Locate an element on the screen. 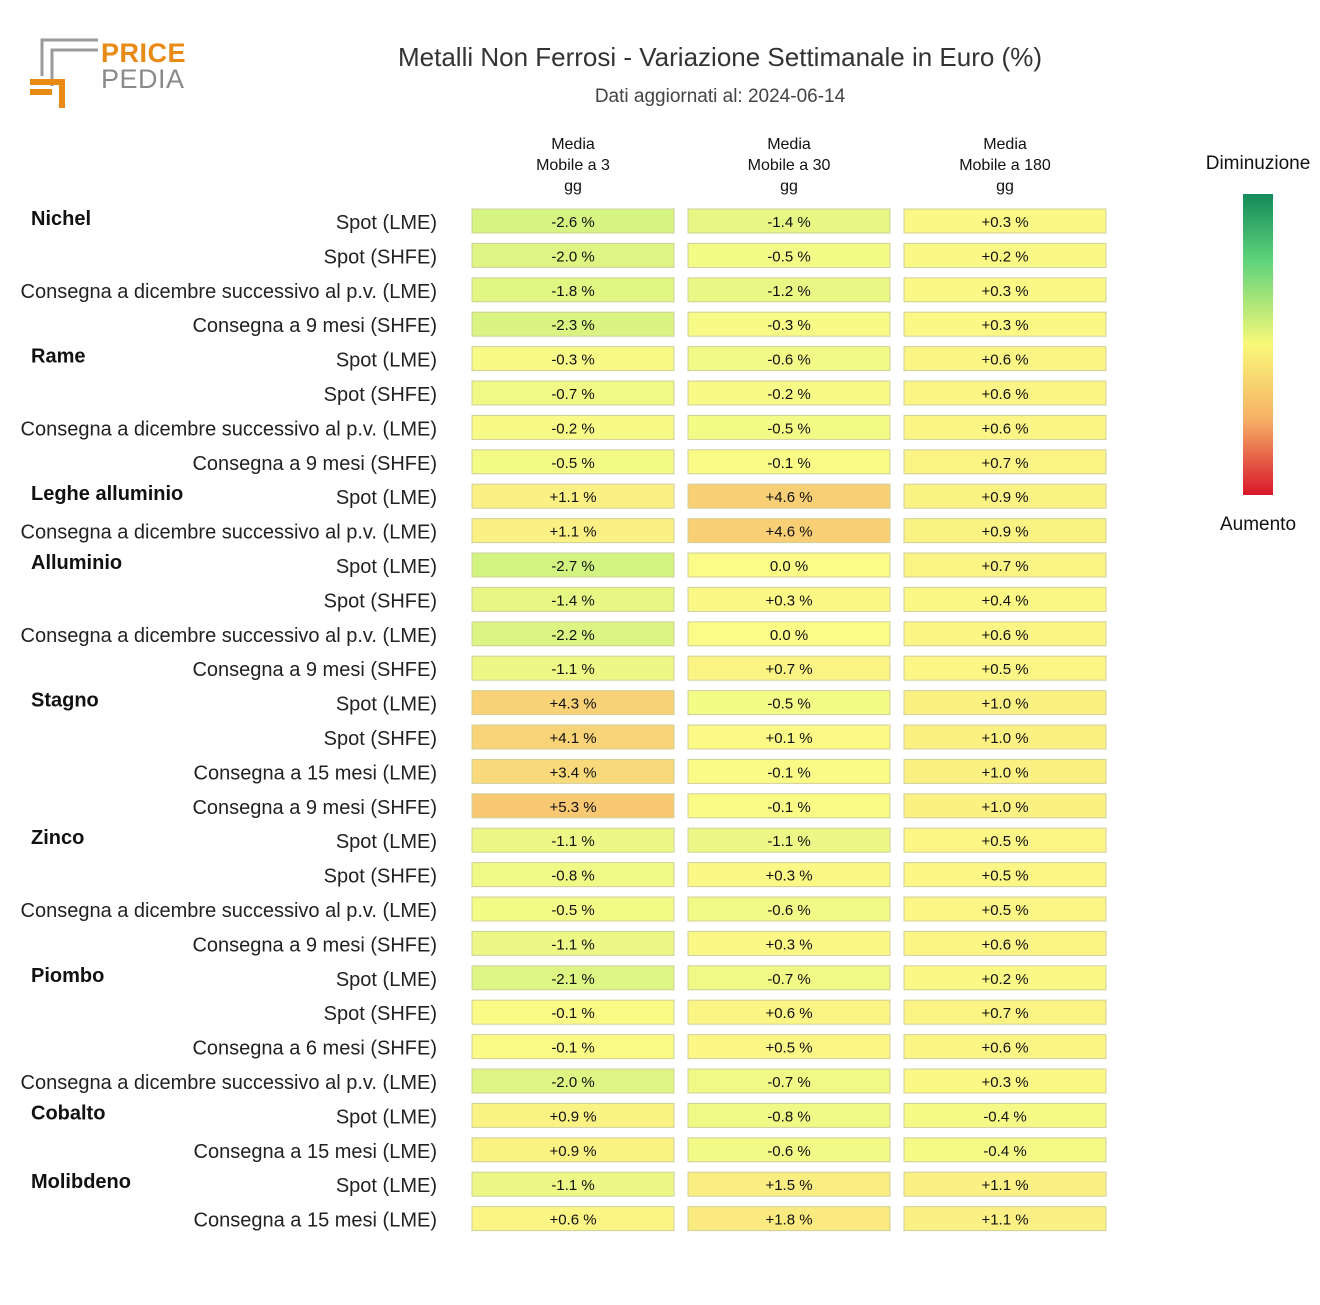  cell-value-label: +0.7 % is located at coordinates (1004, 463).